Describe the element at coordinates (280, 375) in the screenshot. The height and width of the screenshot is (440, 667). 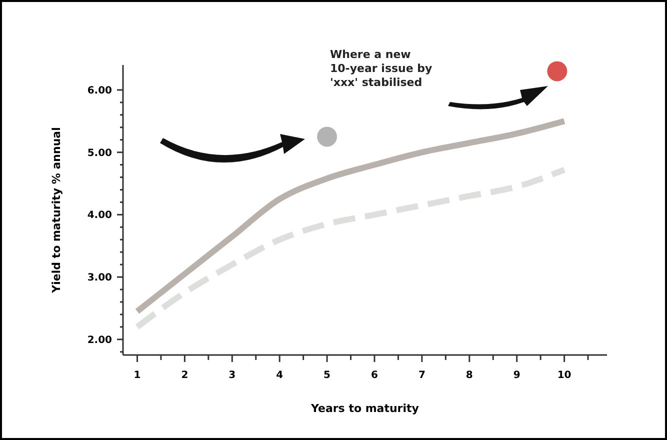
I see `x-tick-label: 4` at that location.